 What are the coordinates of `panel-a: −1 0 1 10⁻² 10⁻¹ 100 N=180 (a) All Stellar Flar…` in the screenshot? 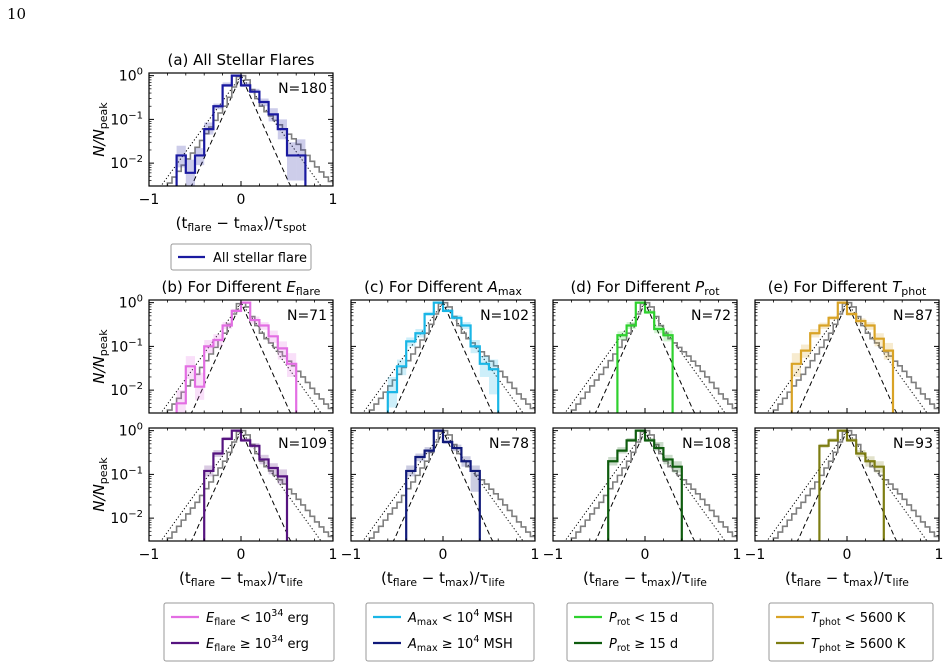 It's located at (213, 142).